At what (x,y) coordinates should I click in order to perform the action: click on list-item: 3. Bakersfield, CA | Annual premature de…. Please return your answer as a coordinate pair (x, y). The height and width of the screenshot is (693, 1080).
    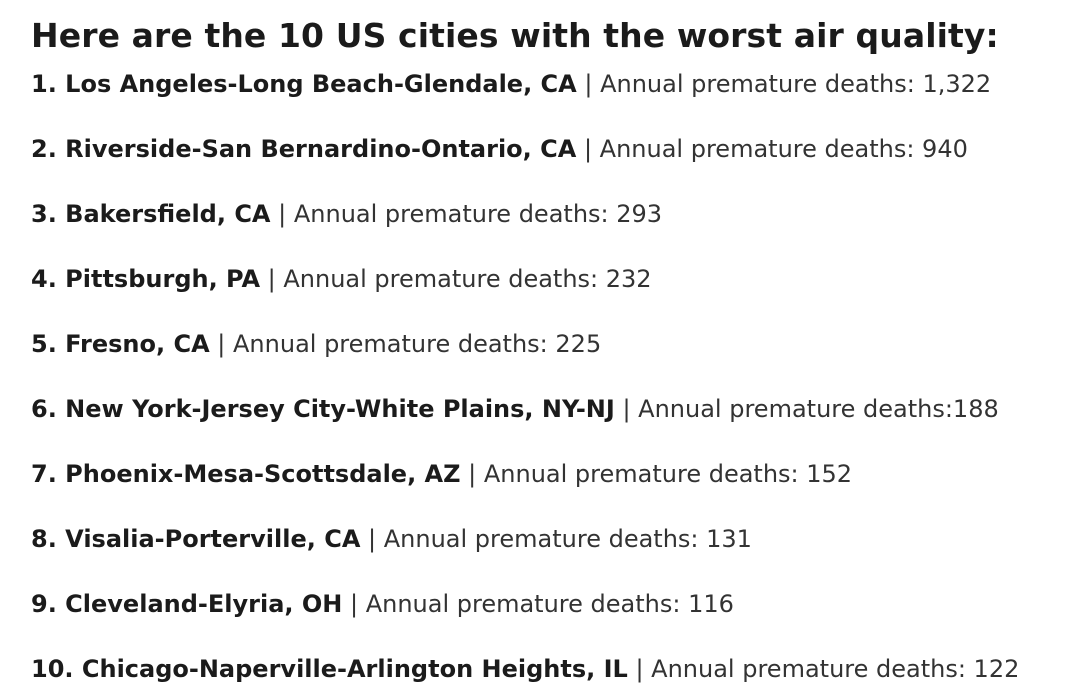
    Looking at the image, I should click on (346, 214).